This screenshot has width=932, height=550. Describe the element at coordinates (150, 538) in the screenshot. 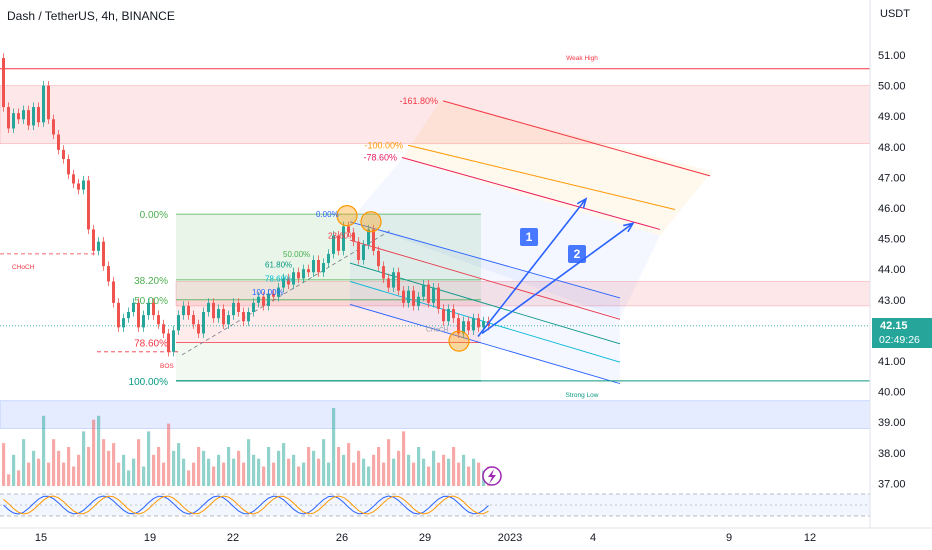

I see `time-tick-label: 19` at that location.